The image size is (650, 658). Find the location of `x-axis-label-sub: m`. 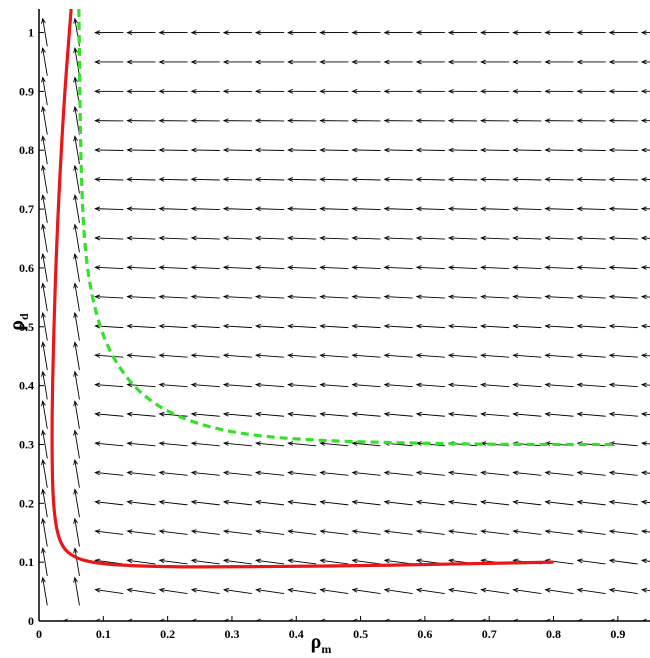

x-axis-label-sub: m is located at coordinates (326, 649).